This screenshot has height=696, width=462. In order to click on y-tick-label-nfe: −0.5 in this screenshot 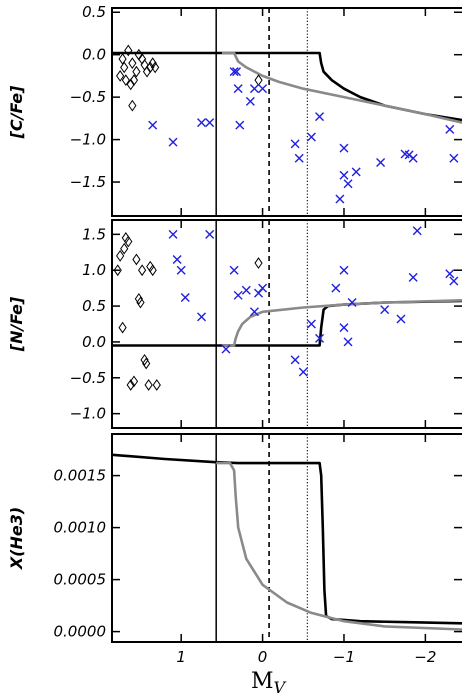, I will do `click(88, 378)`.